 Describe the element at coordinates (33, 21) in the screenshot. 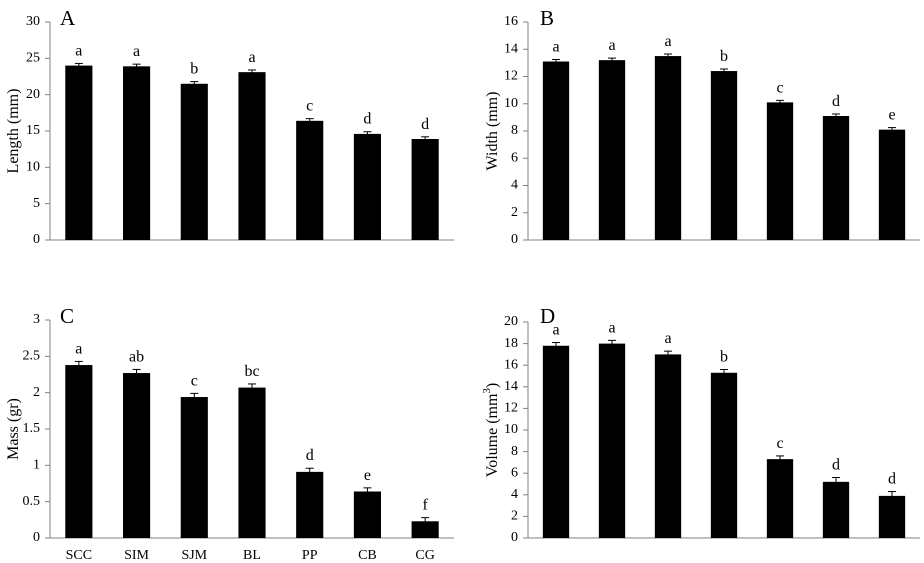

I see `y-tick-label: 30` at that location.